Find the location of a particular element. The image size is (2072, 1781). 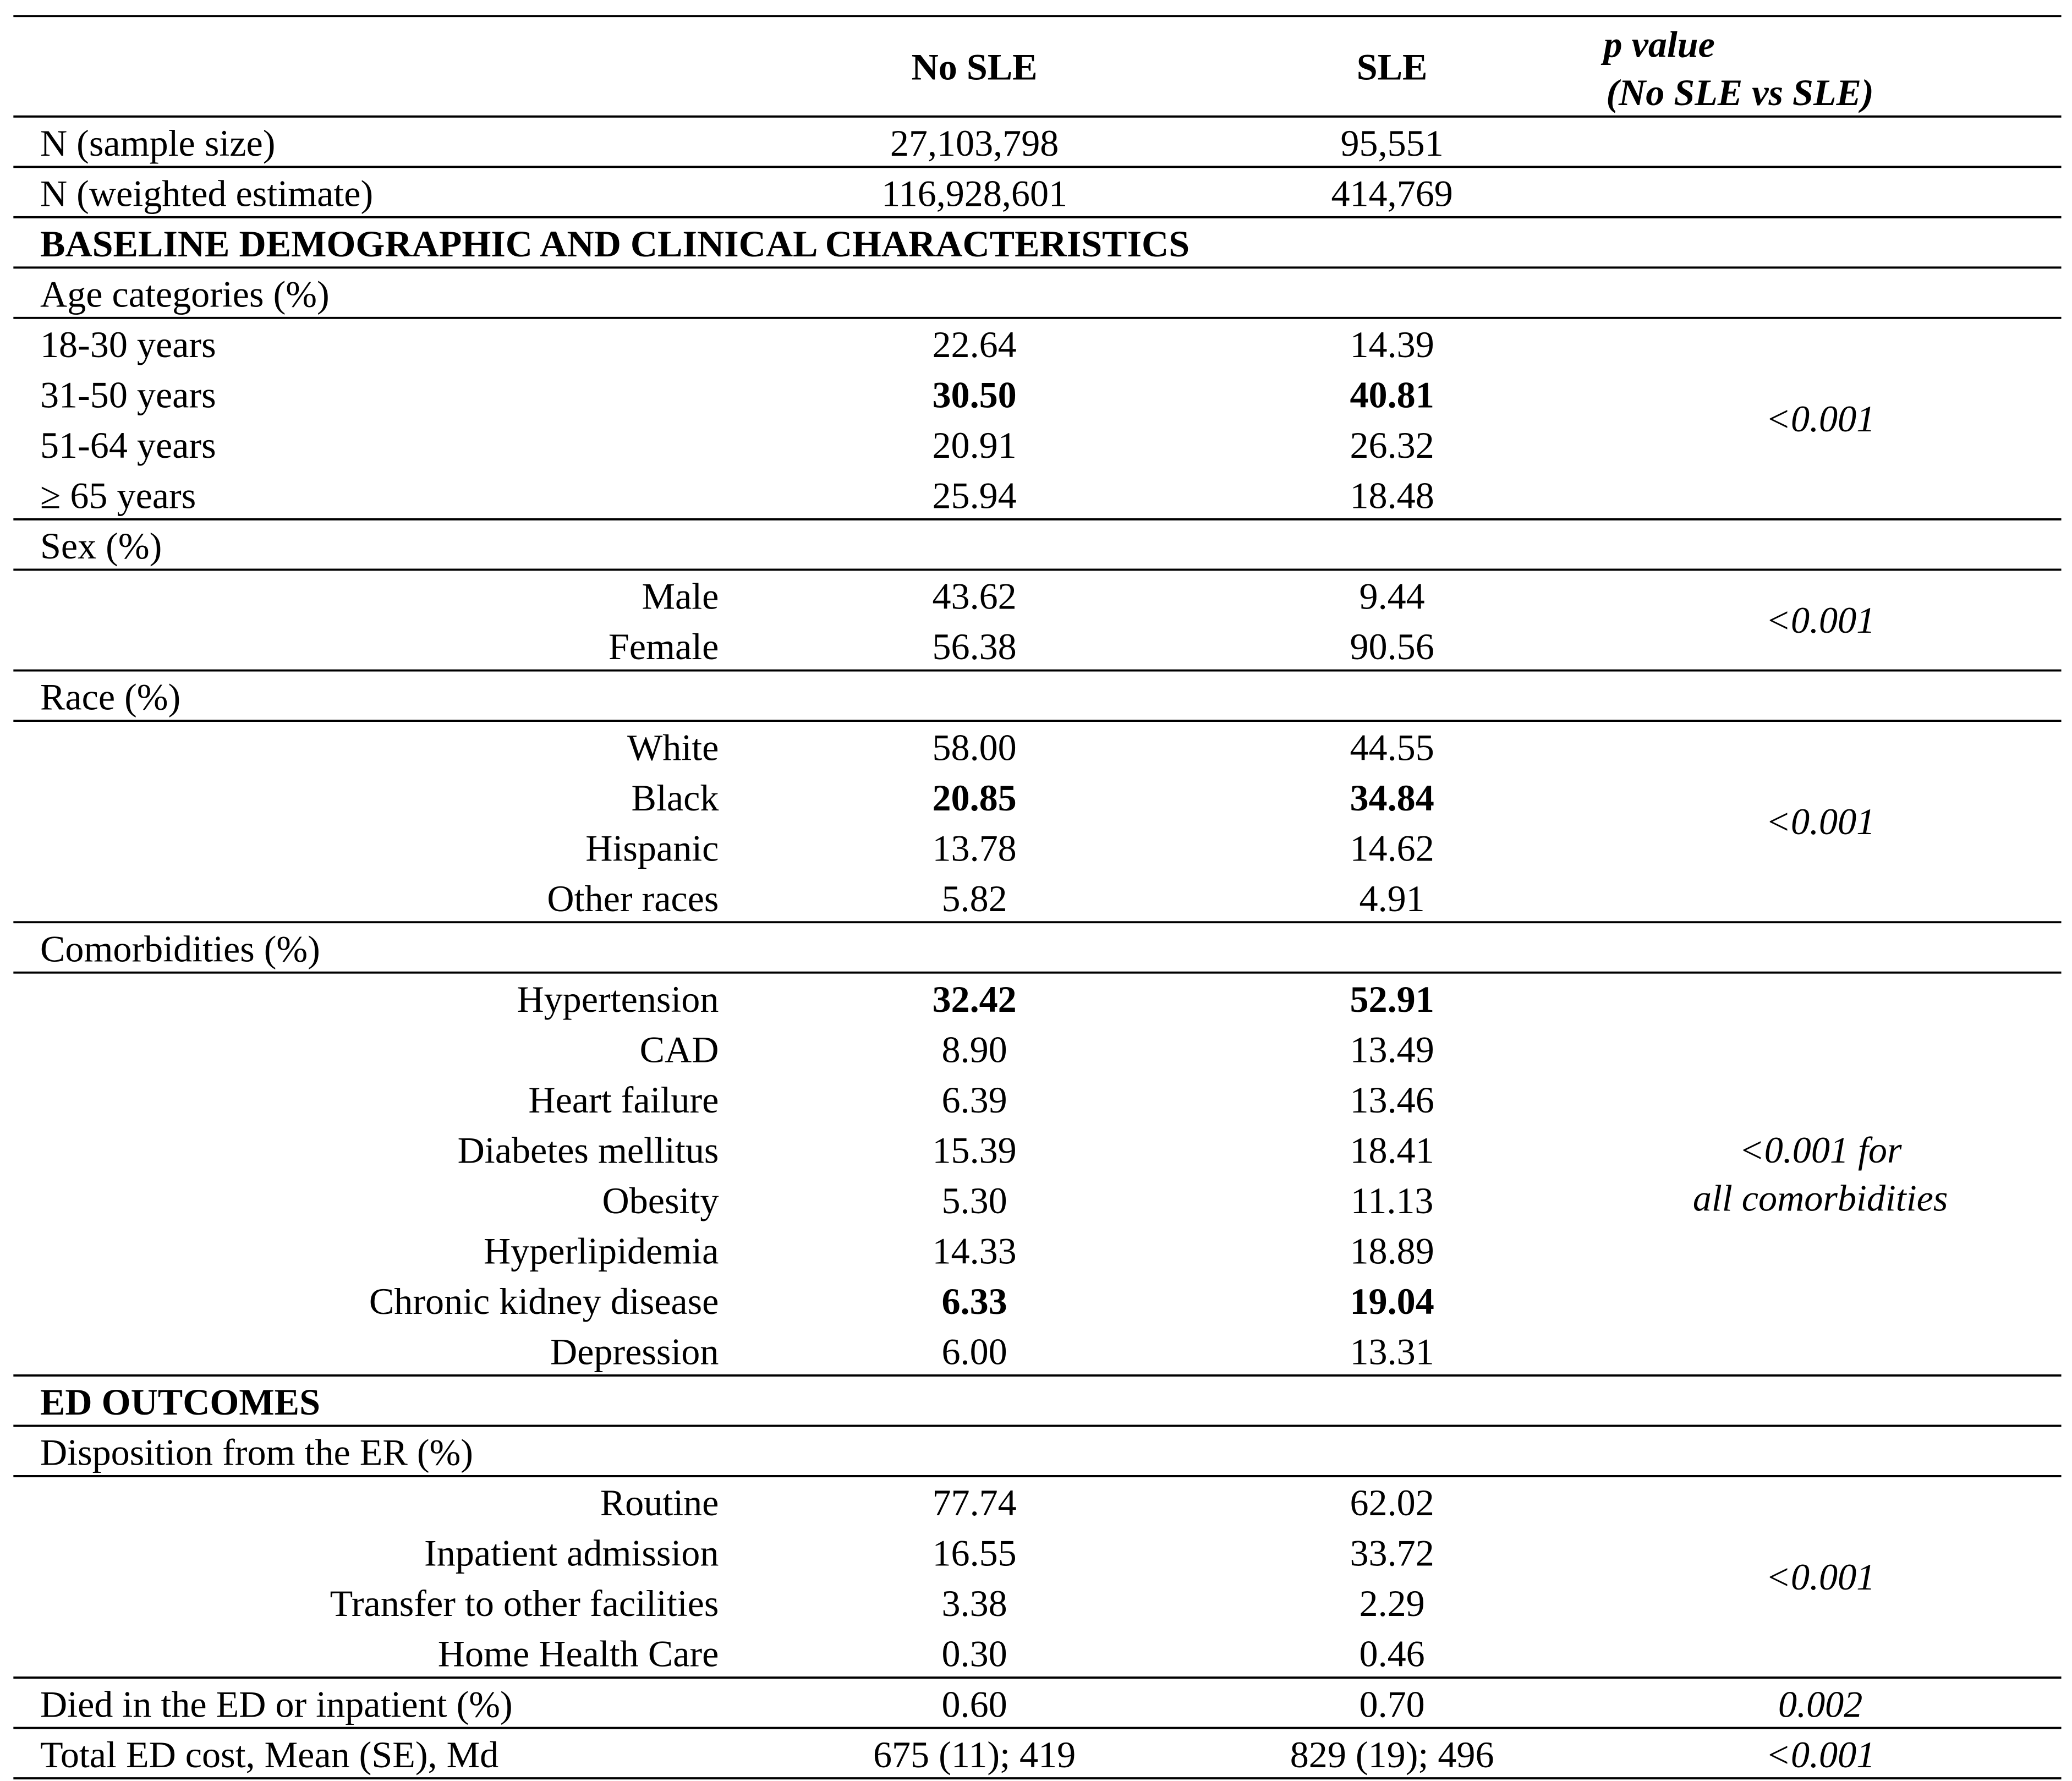

row-label: Transfer to other facilities is located at coordinates (524, 1603).